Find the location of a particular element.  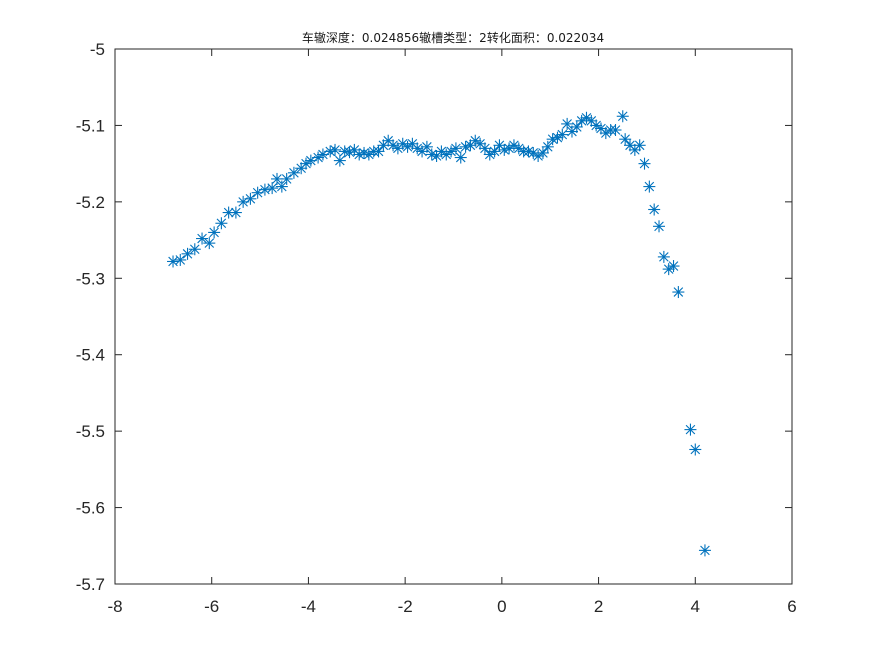

y-tick-label: -5.5 is located at coordinates (90, 431).